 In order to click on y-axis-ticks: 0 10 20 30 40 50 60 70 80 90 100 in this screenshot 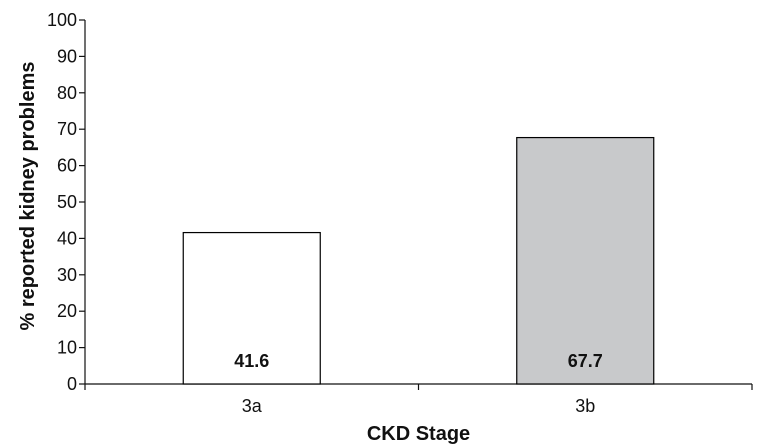, I will do `click(66, 202)`.